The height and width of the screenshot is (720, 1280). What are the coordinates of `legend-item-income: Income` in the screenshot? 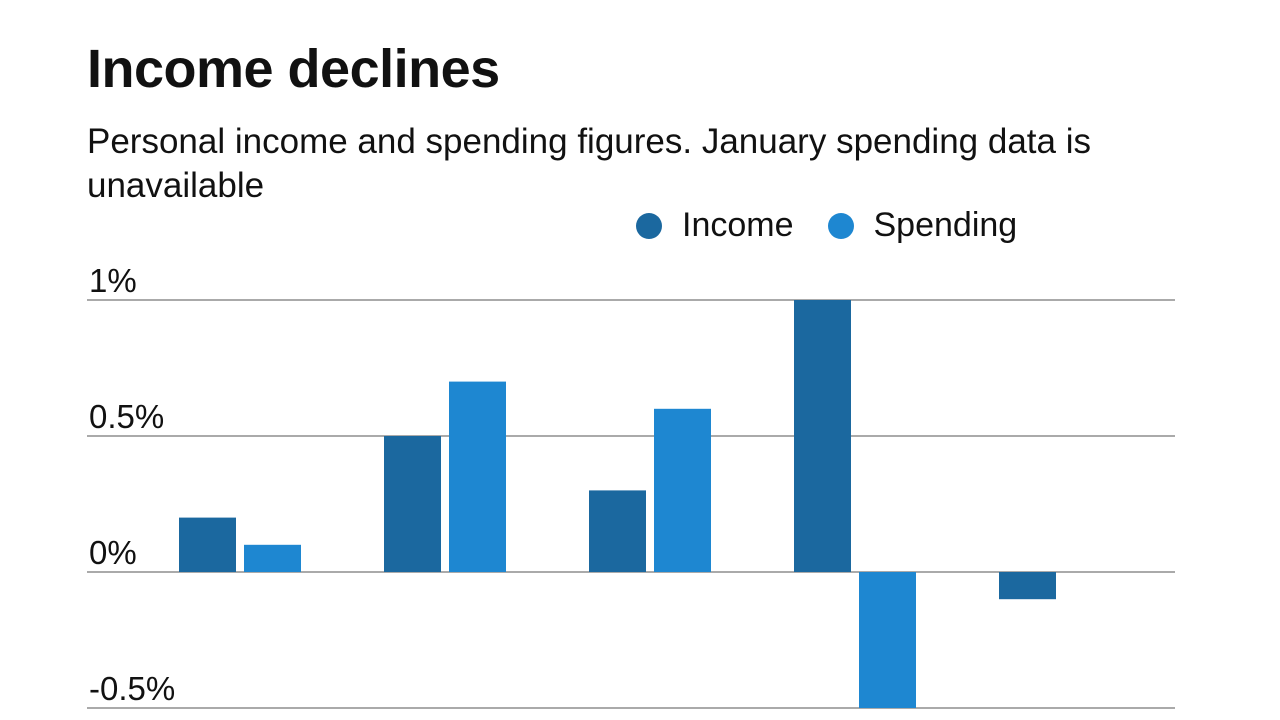 It's located at (715, 225).